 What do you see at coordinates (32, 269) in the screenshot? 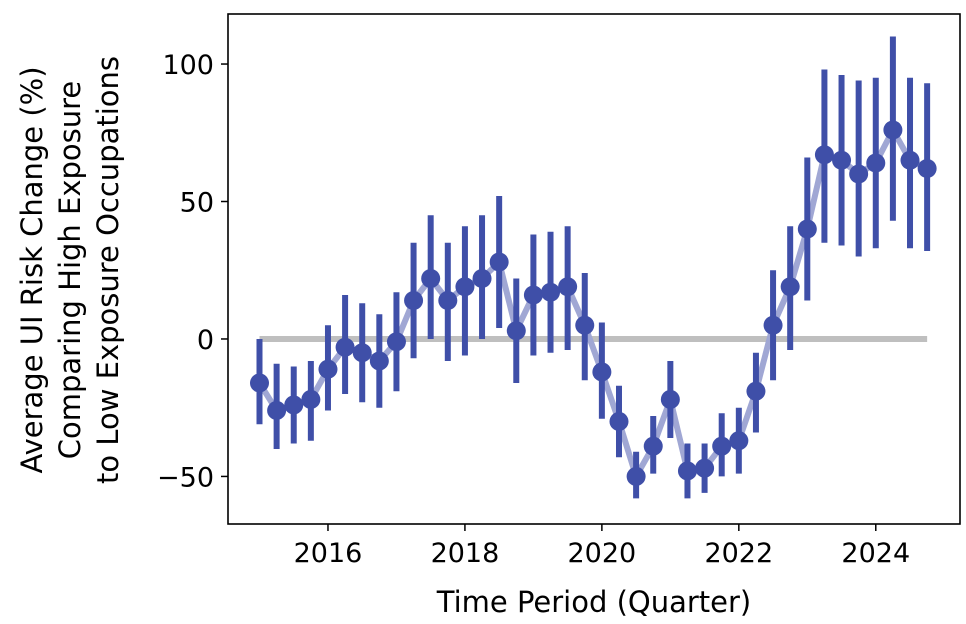
I see `y-axis-label-line-1: Average UI Risk Change (%)` at bounding box center [32, 269].